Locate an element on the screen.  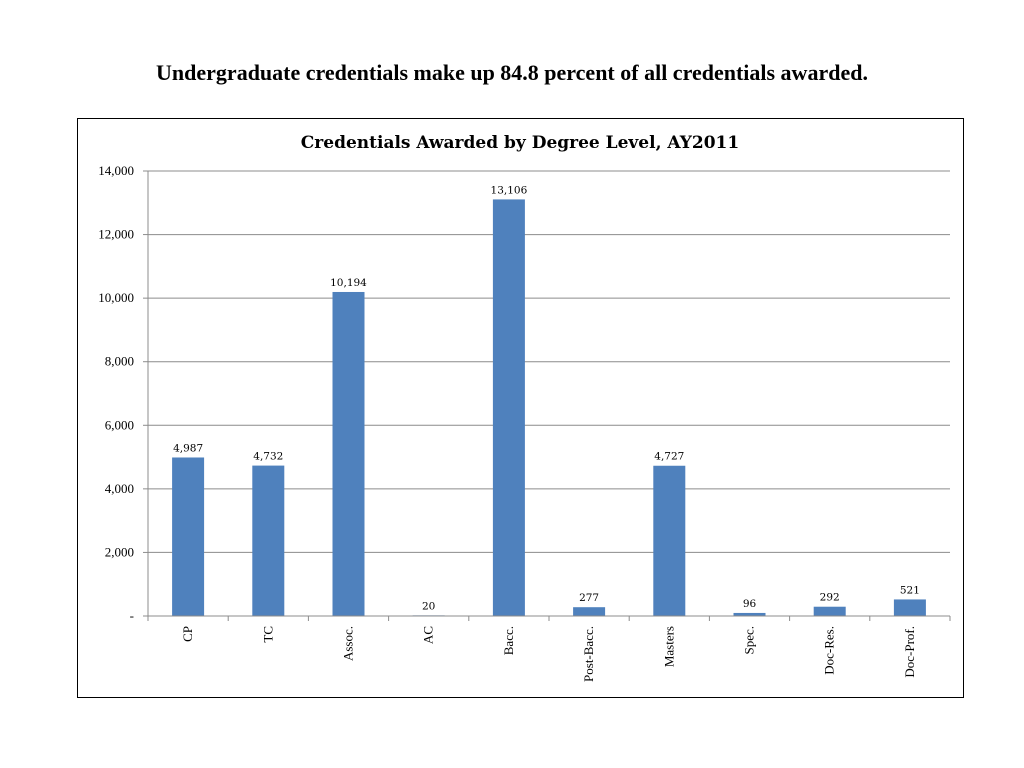
data-label: 96 is located at coordinates (750, 604).